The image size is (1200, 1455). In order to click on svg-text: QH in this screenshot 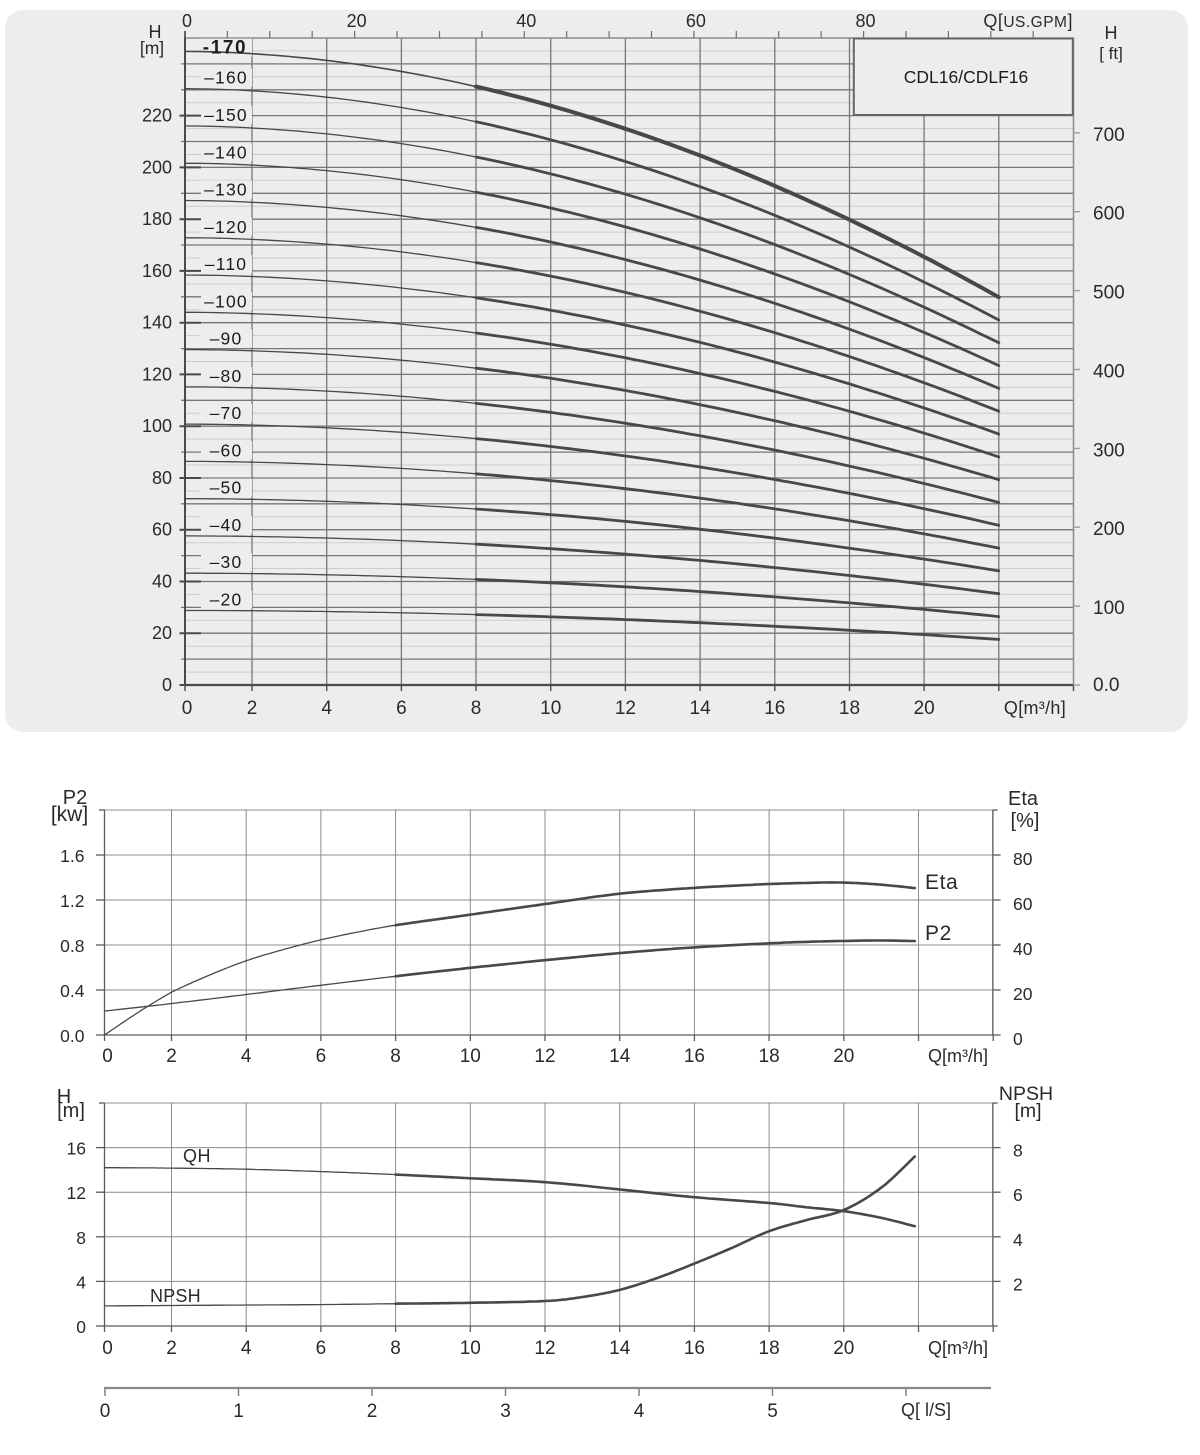, I will do `click(197, 1156)`.